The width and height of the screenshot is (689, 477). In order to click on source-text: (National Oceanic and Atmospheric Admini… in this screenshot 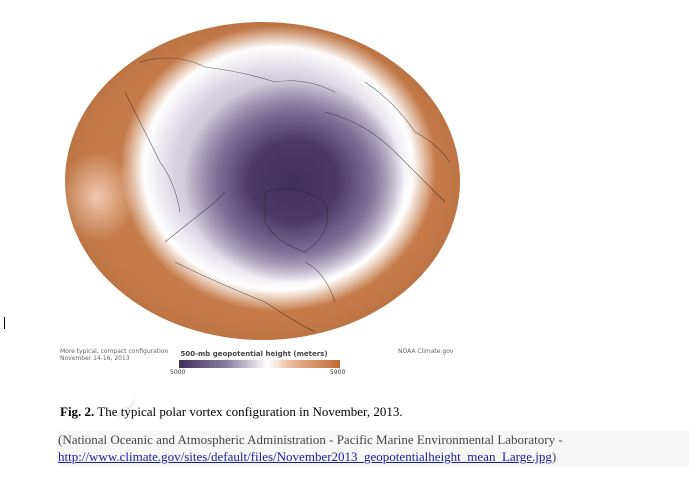, I will do `click(310, 439)`.